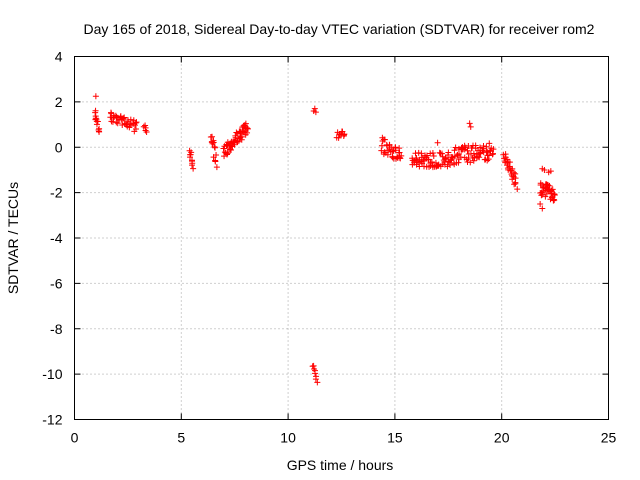 The image size is (640, 480). I want to click on x-tick-label: 15, so click(395, 438).